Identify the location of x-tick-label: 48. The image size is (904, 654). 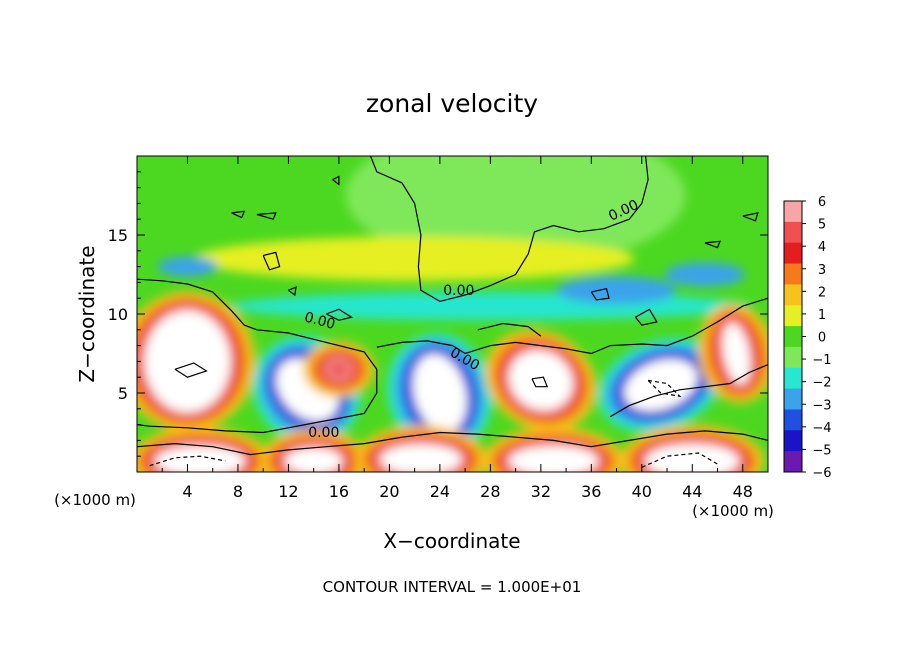
(743, 491).